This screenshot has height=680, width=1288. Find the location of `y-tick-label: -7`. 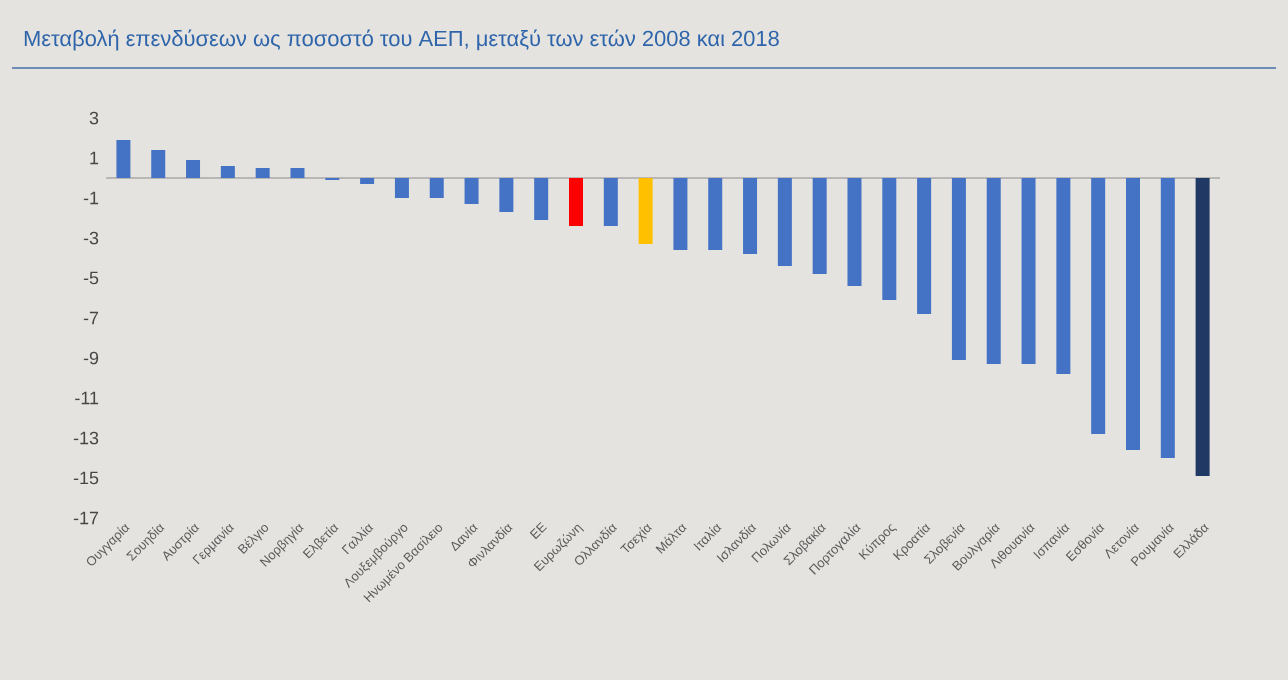

y-tick-label: -7 is located at coordinates (91, 318).